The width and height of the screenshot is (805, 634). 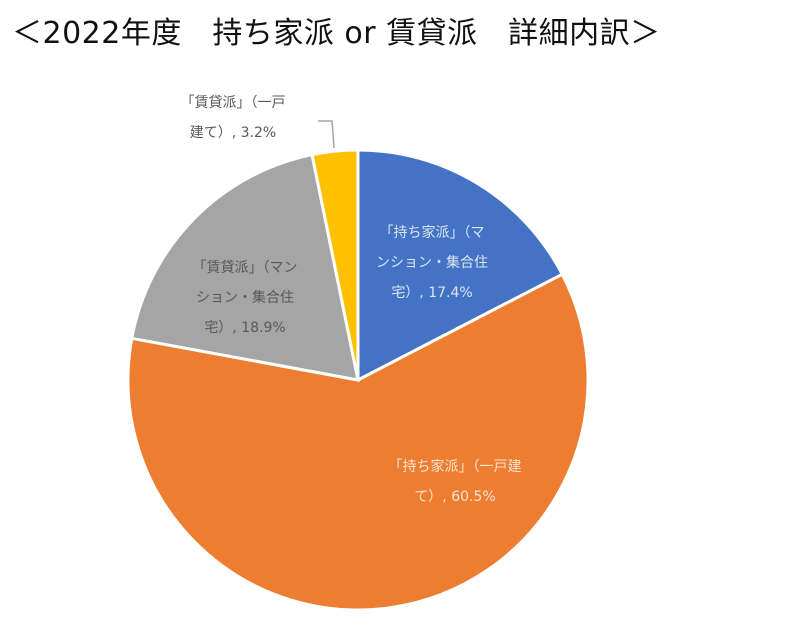 What do you see at coordinates (432, 233) in the screenshot?
I see `label-line: 「持ち家派」（マ` at bounding box center [432, 233].